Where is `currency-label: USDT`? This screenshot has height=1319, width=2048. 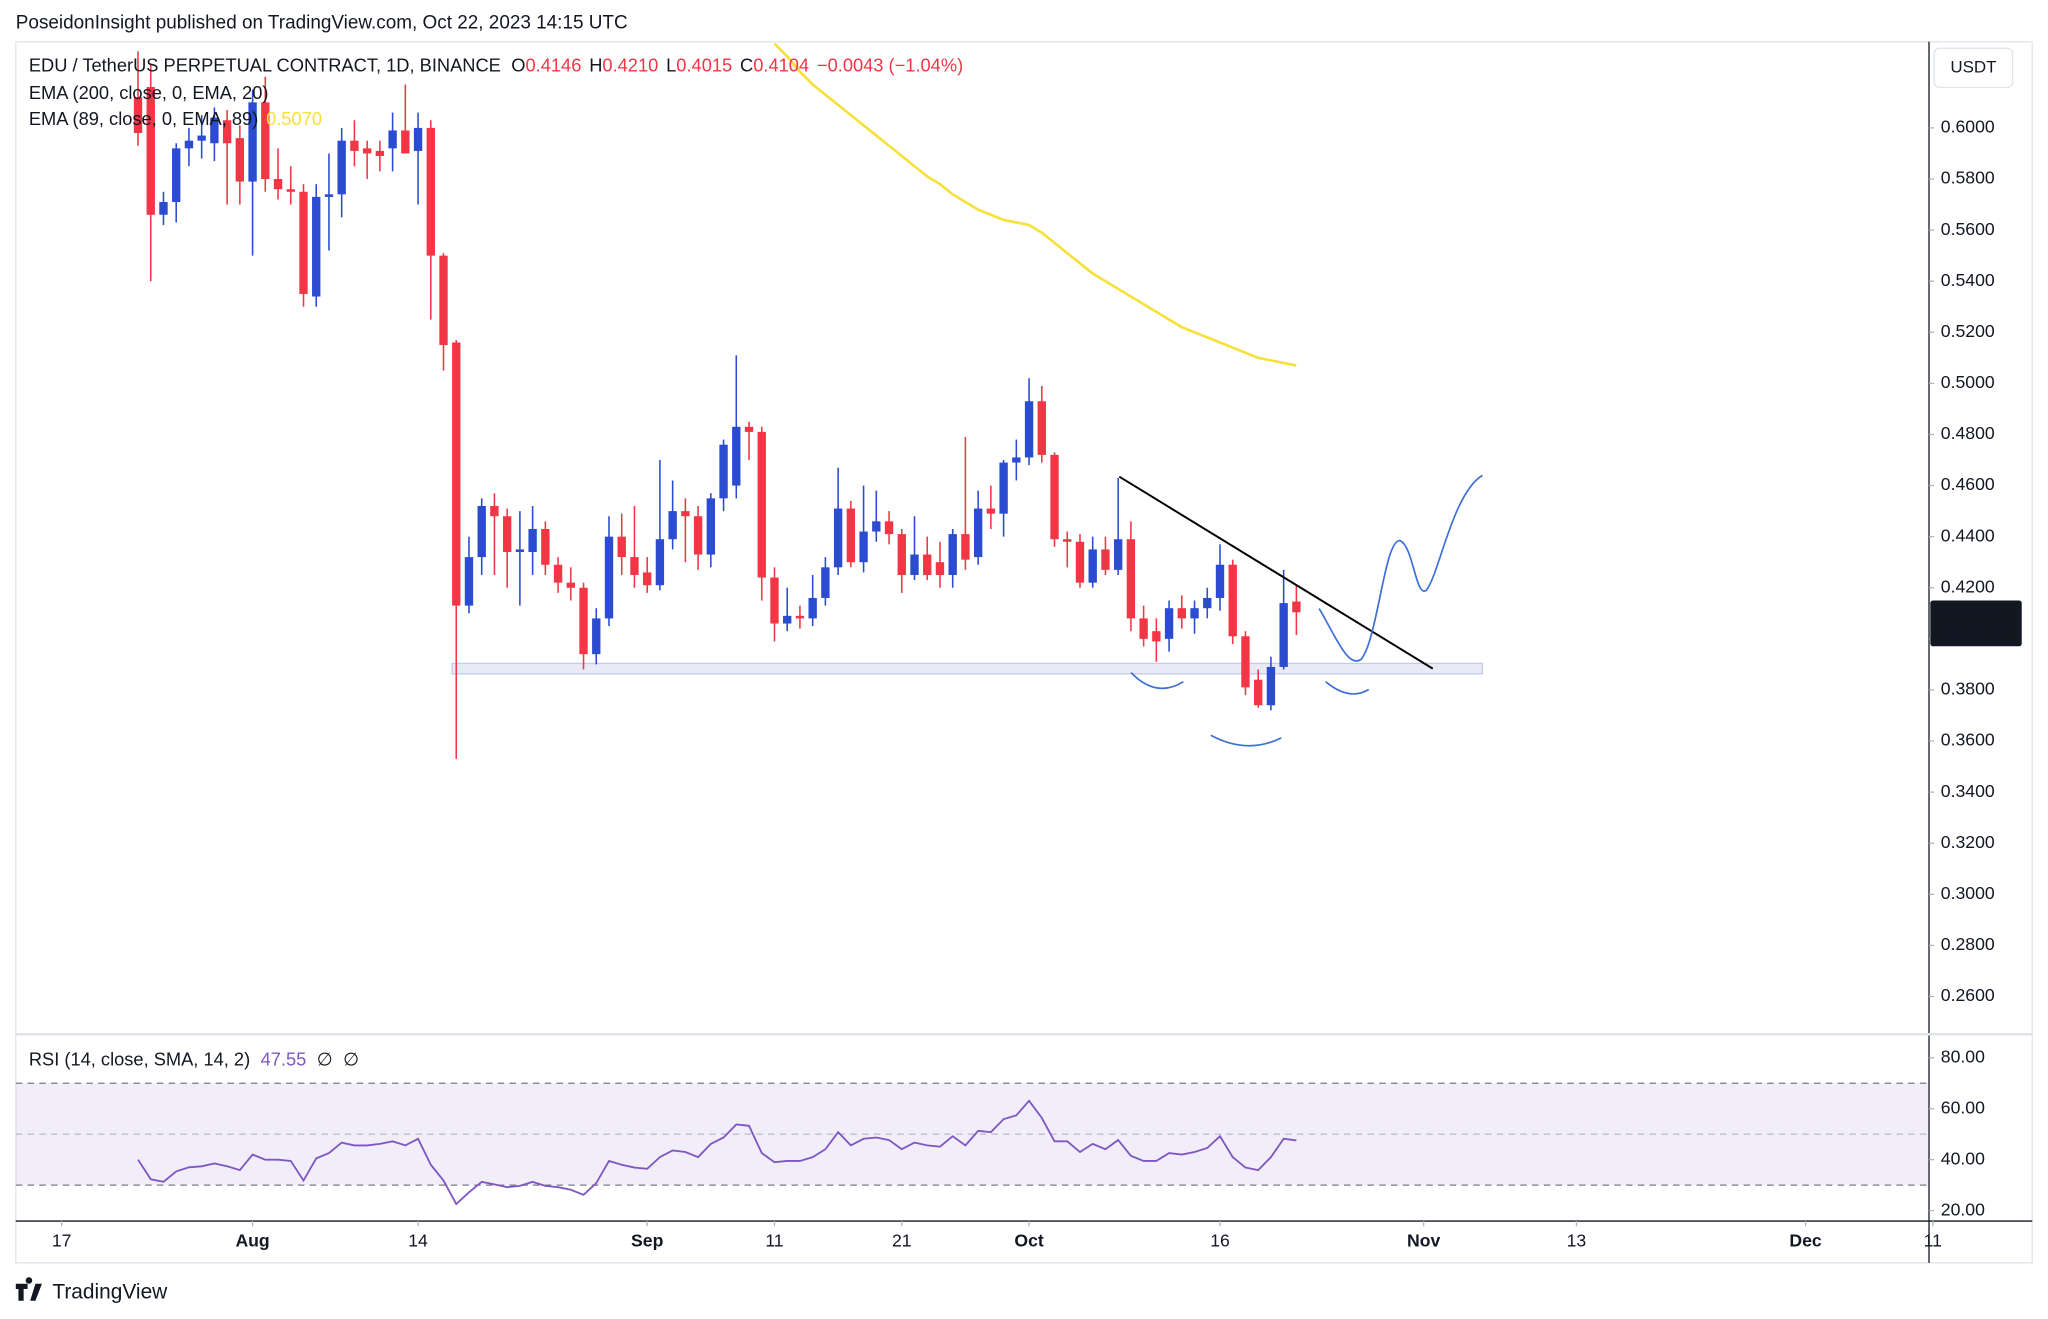
currency-label: USDT is located at coordinates (1973, 66).